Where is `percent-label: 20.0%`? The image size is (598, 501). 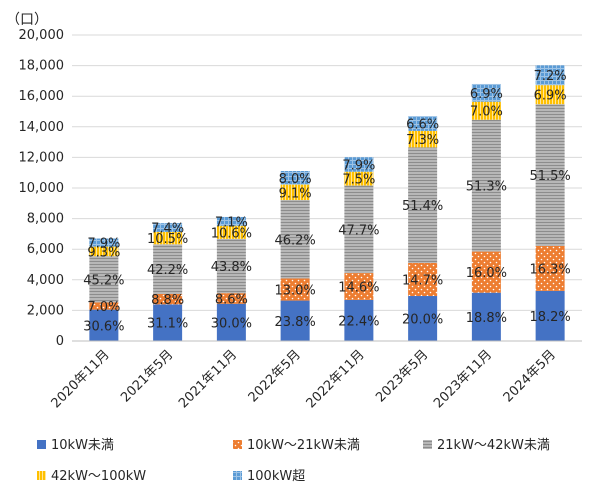
percent-label: 20.0% is located at coordinates (422, 320).